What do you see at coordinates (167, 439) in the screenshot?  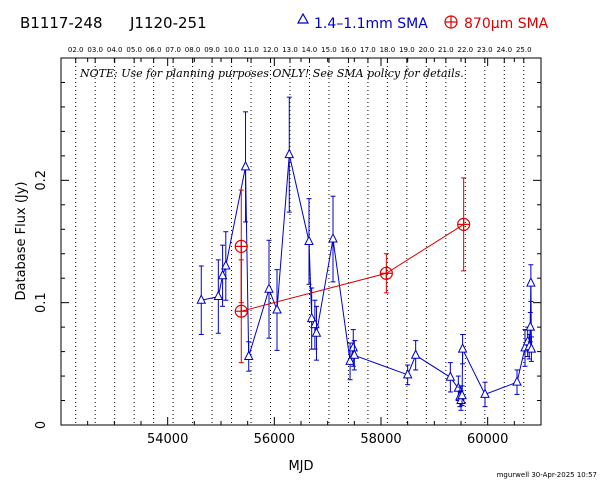 I see `x-tick-label: 54000` at bounding box center [167, 439].